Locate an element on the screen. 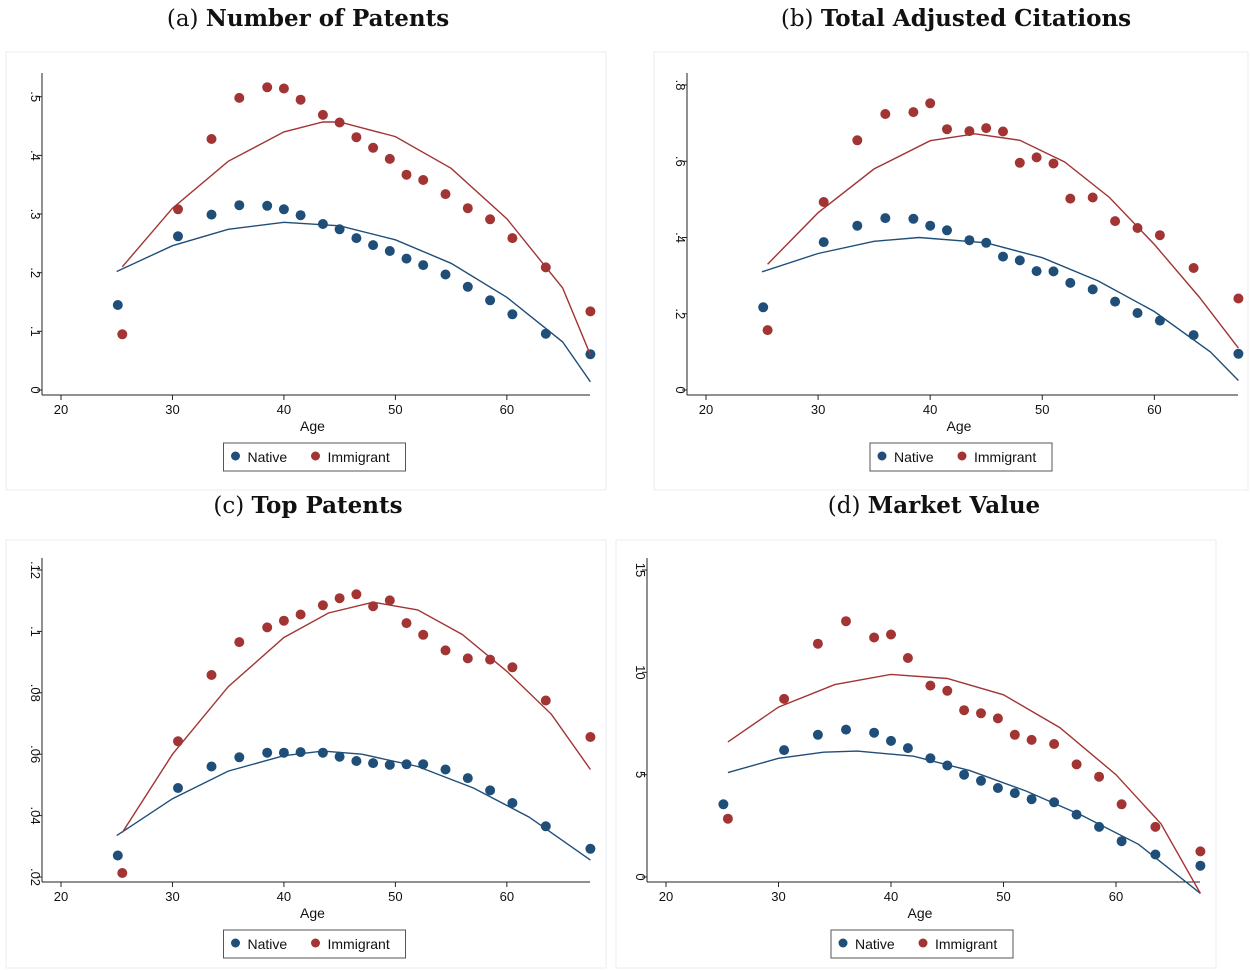 This screenshot has height=970, width=1250. panel-title-d: (d) Market Value is located at coordinates (934, 505).